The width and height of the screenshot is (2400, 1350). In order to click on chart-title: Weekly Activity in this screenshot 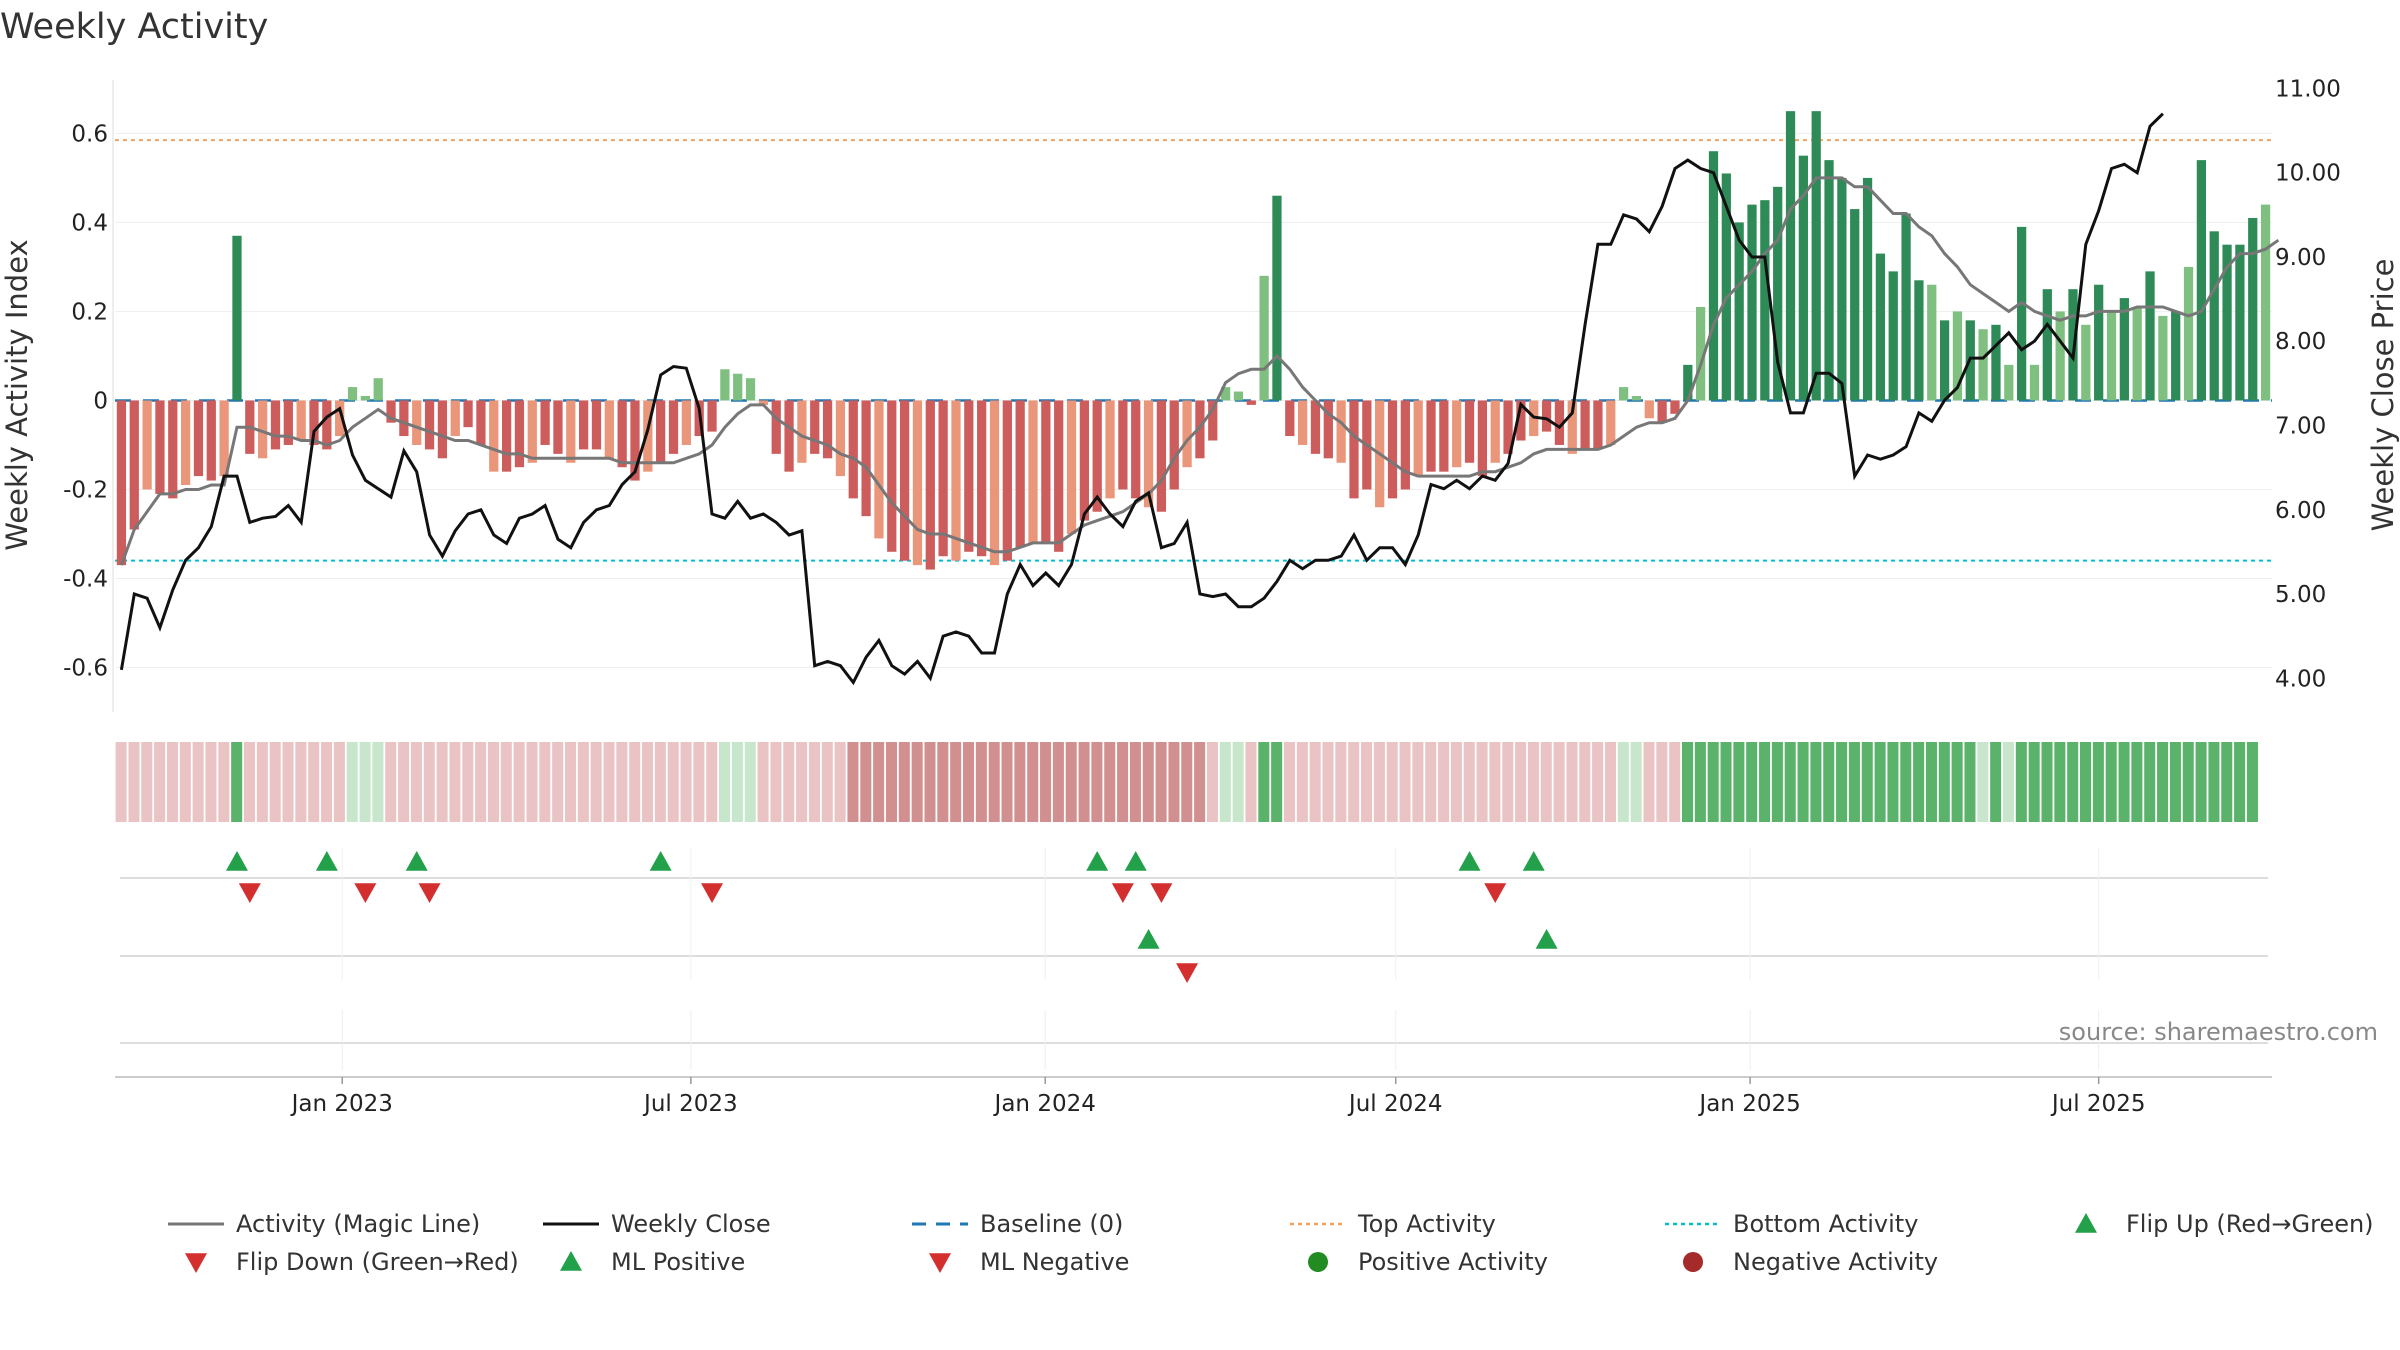, I will do `click(134, 27)`.